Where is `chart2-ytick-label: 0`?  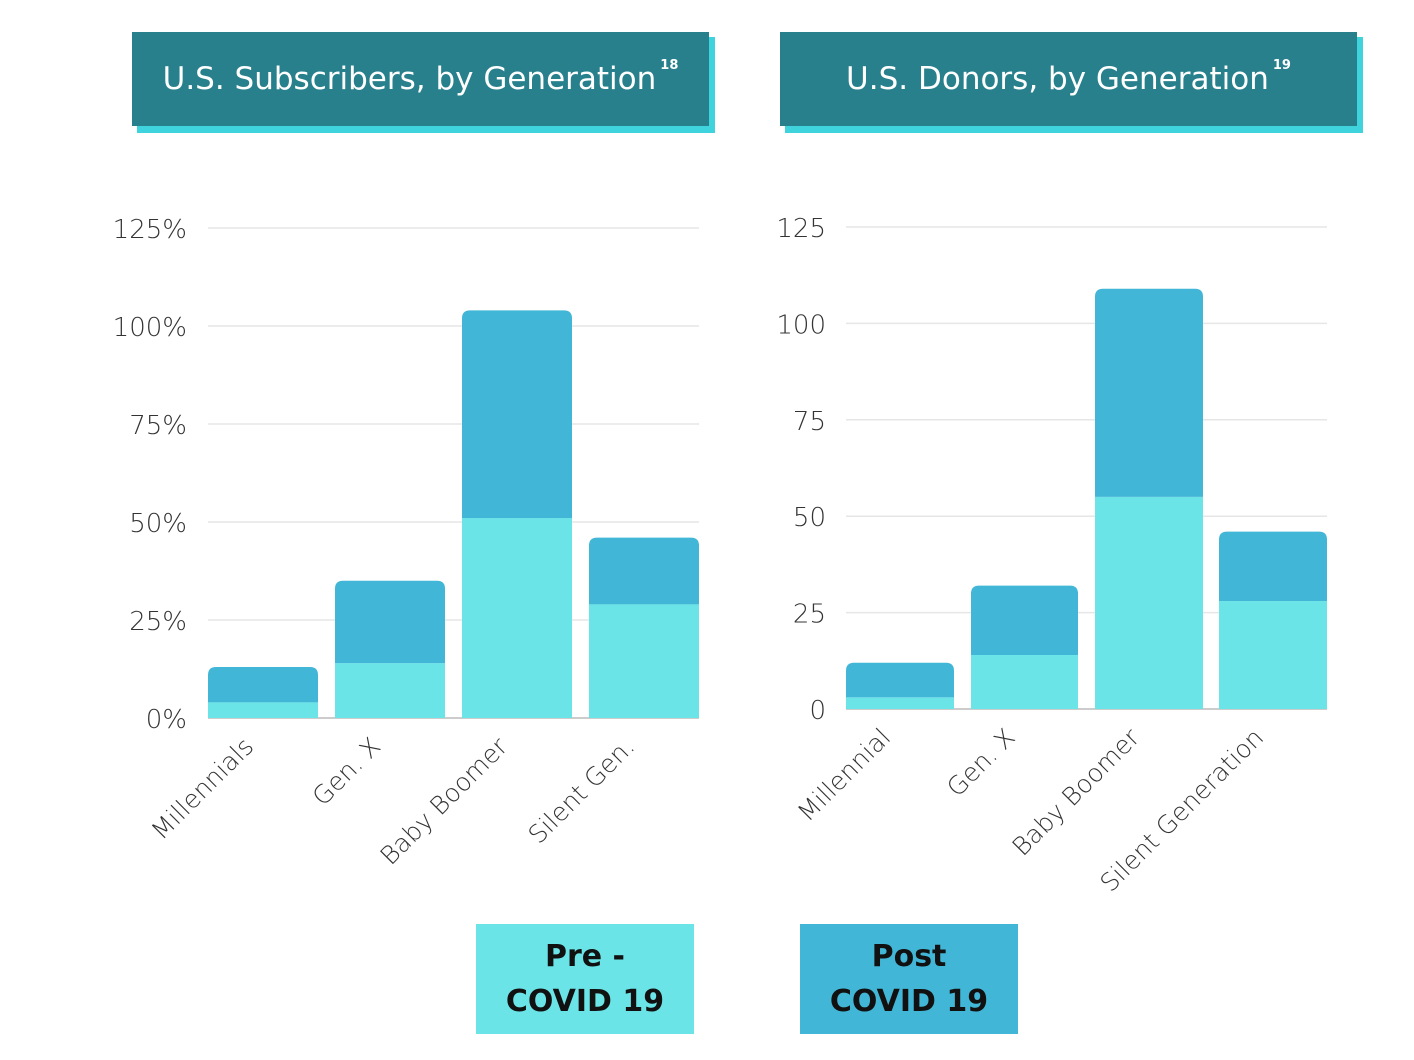
chart2-ytick-label: 0 is located at coordinates (817, 711).